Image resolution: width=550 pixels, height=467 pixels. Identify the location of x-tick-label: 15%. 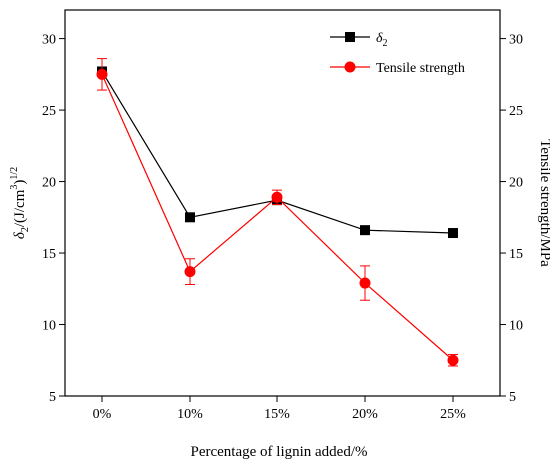
(277, 414).